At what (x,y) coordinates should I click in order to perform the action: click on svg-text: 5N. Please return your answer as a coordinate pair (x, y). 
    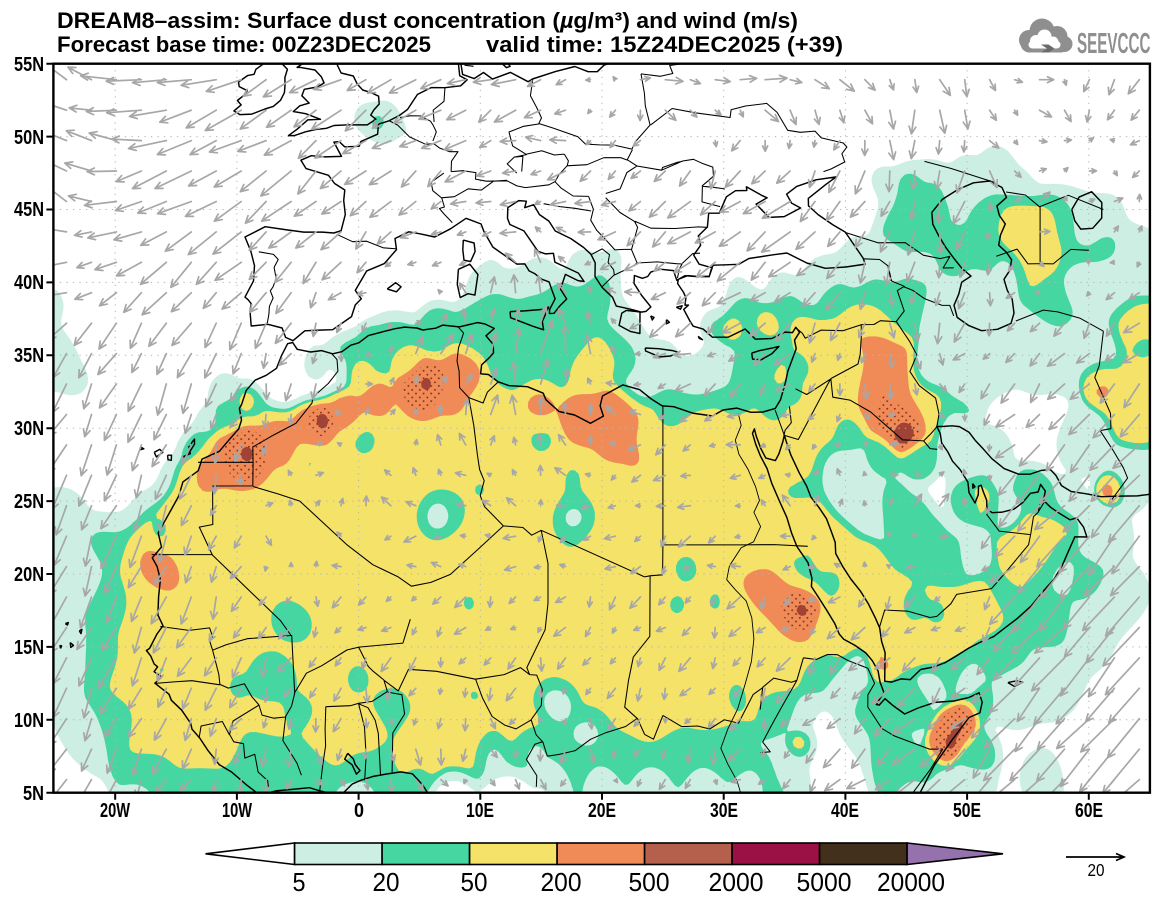
    Looking at the image, I should click on (33, 793).